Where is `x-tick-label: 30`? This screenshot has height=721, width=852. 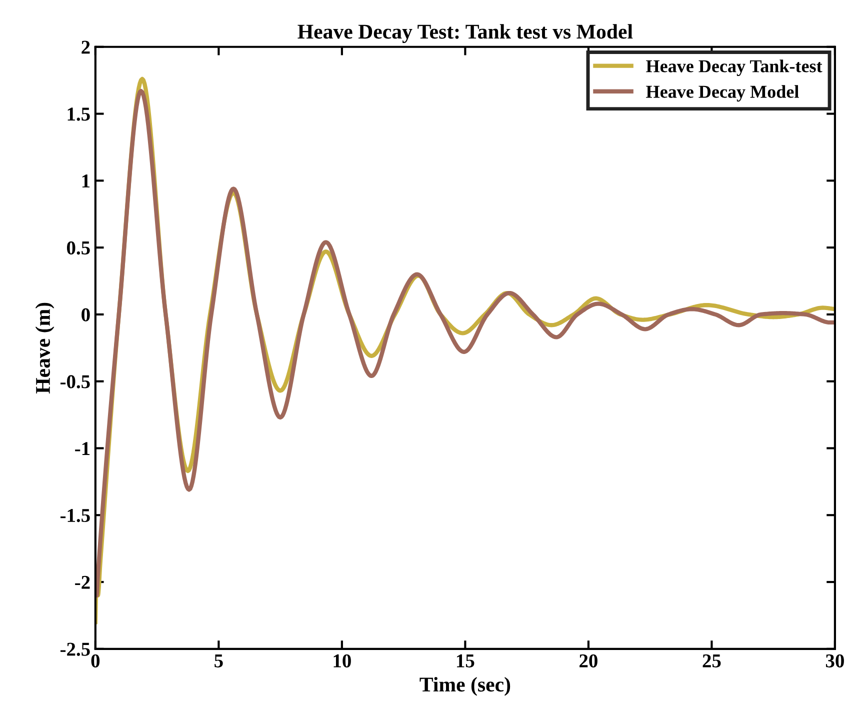
x-tick-label: 30 is located at coordinates (835, 661).